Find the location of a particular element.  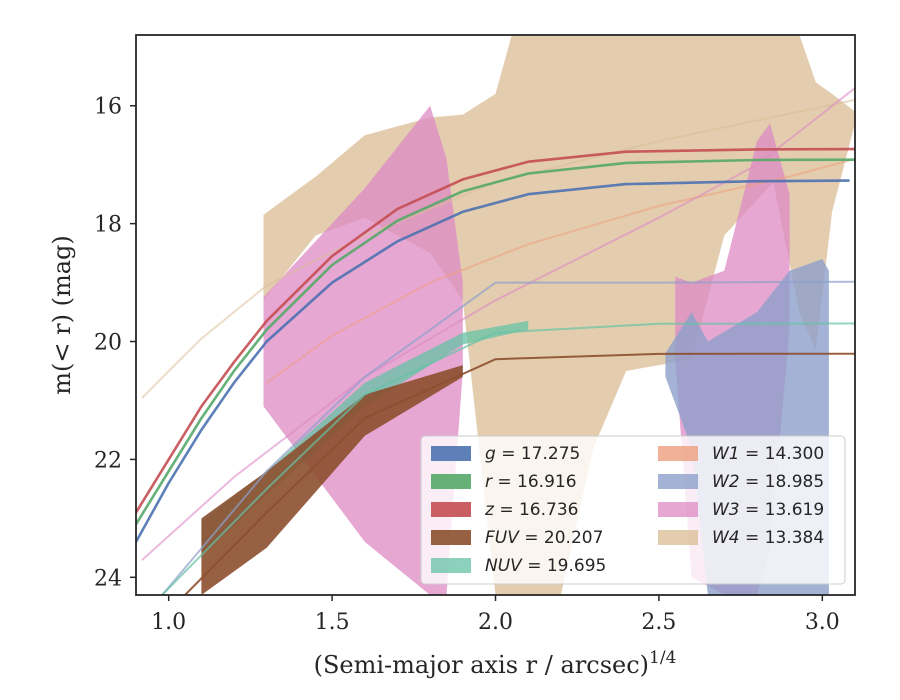

legend-label-g: g = 17.275 is located at coordinates (532, 454).